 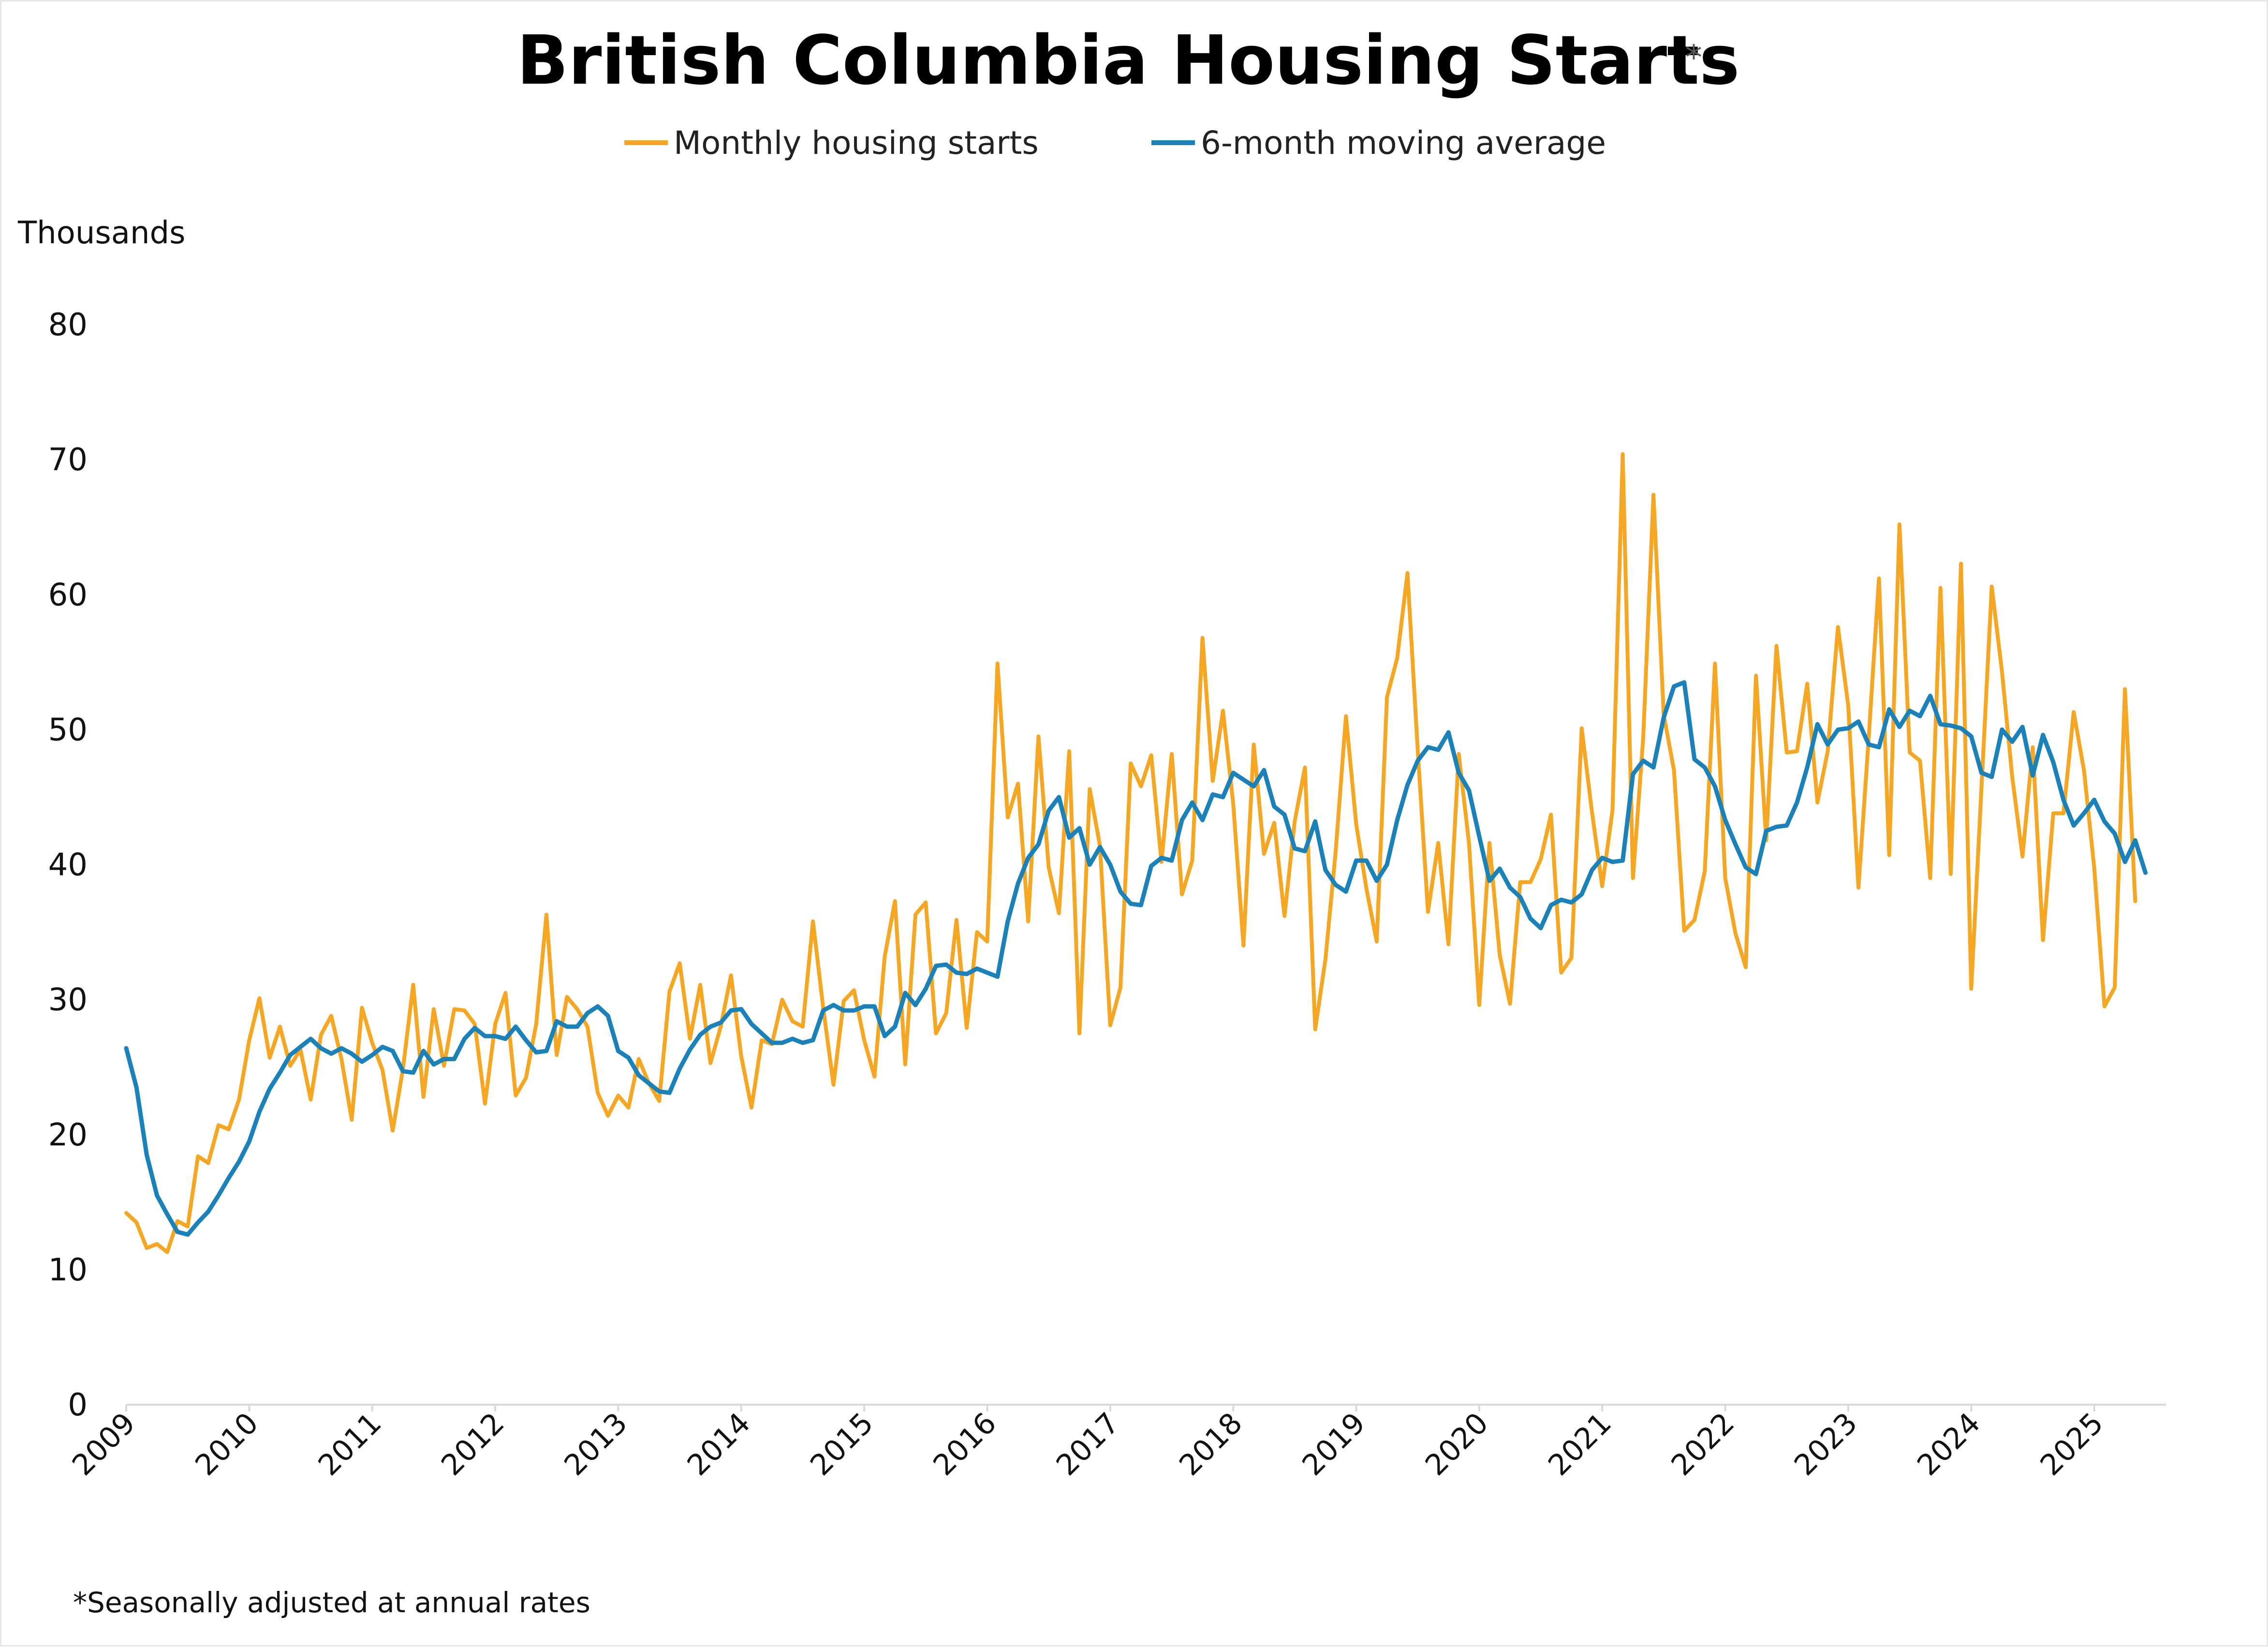 What do you see at coordinates (68, 1135) in the screenshot?
I see `y-tick-label: 20` at bounding box center [68, 1135].